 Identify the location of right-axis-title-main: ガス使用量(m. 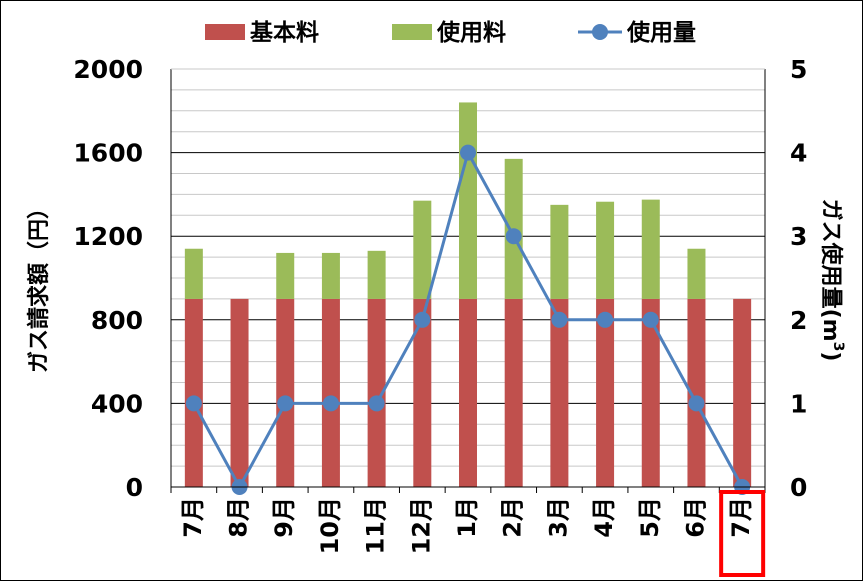
(830, 270).